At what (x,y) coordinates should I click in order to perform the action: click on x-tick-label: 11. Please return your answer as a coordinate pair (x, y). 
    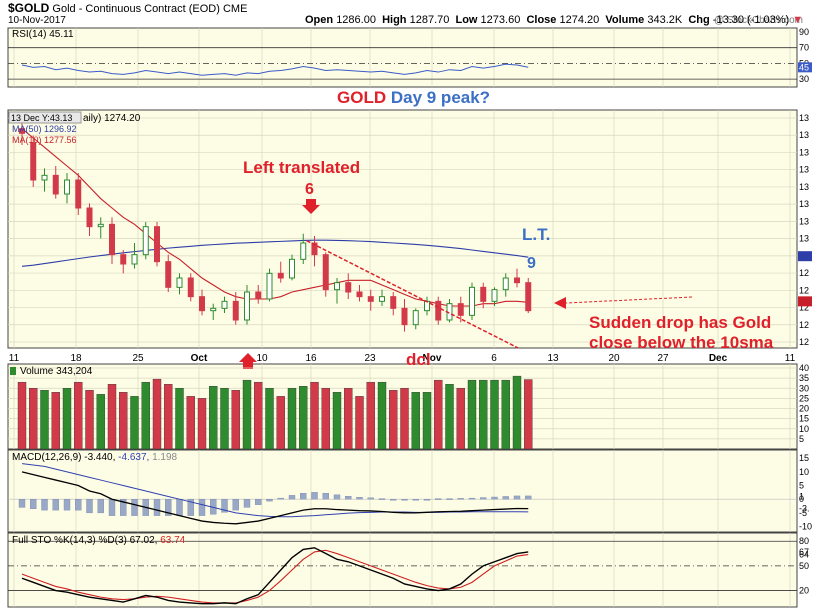
    Looking at the image, I should click on (14, 358).